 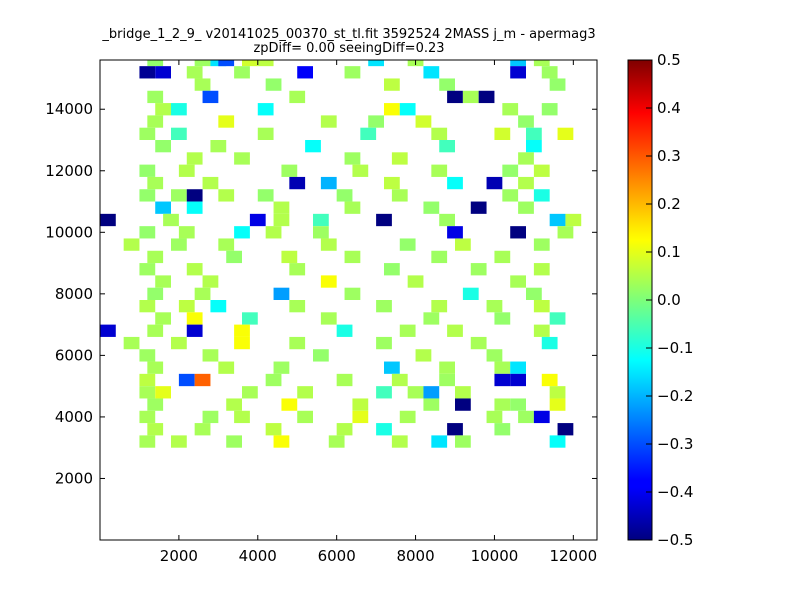 What do you see at coordinates (669, 300) in the screenshot?
I see `colorbar-tick-label: 0.0` at bounding box center [669, 300].